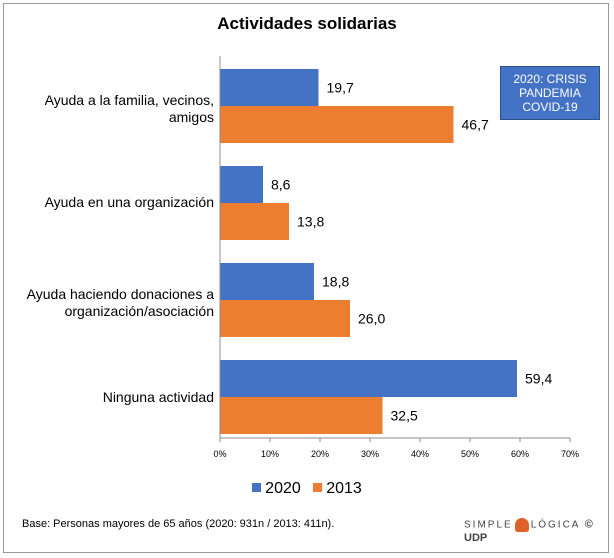 This screenshot has width=614, height=558. Describe the element at coordinates (370, 454) in the screenshot. I see `x-tick-label-3: 30%` at that location.